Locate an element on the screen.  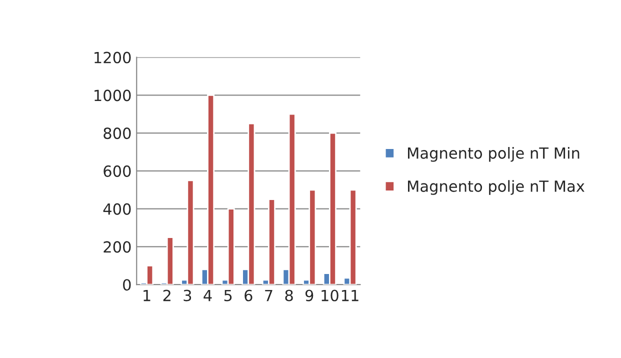
x-tick-label: 5 is located at coordinates (228, 296).